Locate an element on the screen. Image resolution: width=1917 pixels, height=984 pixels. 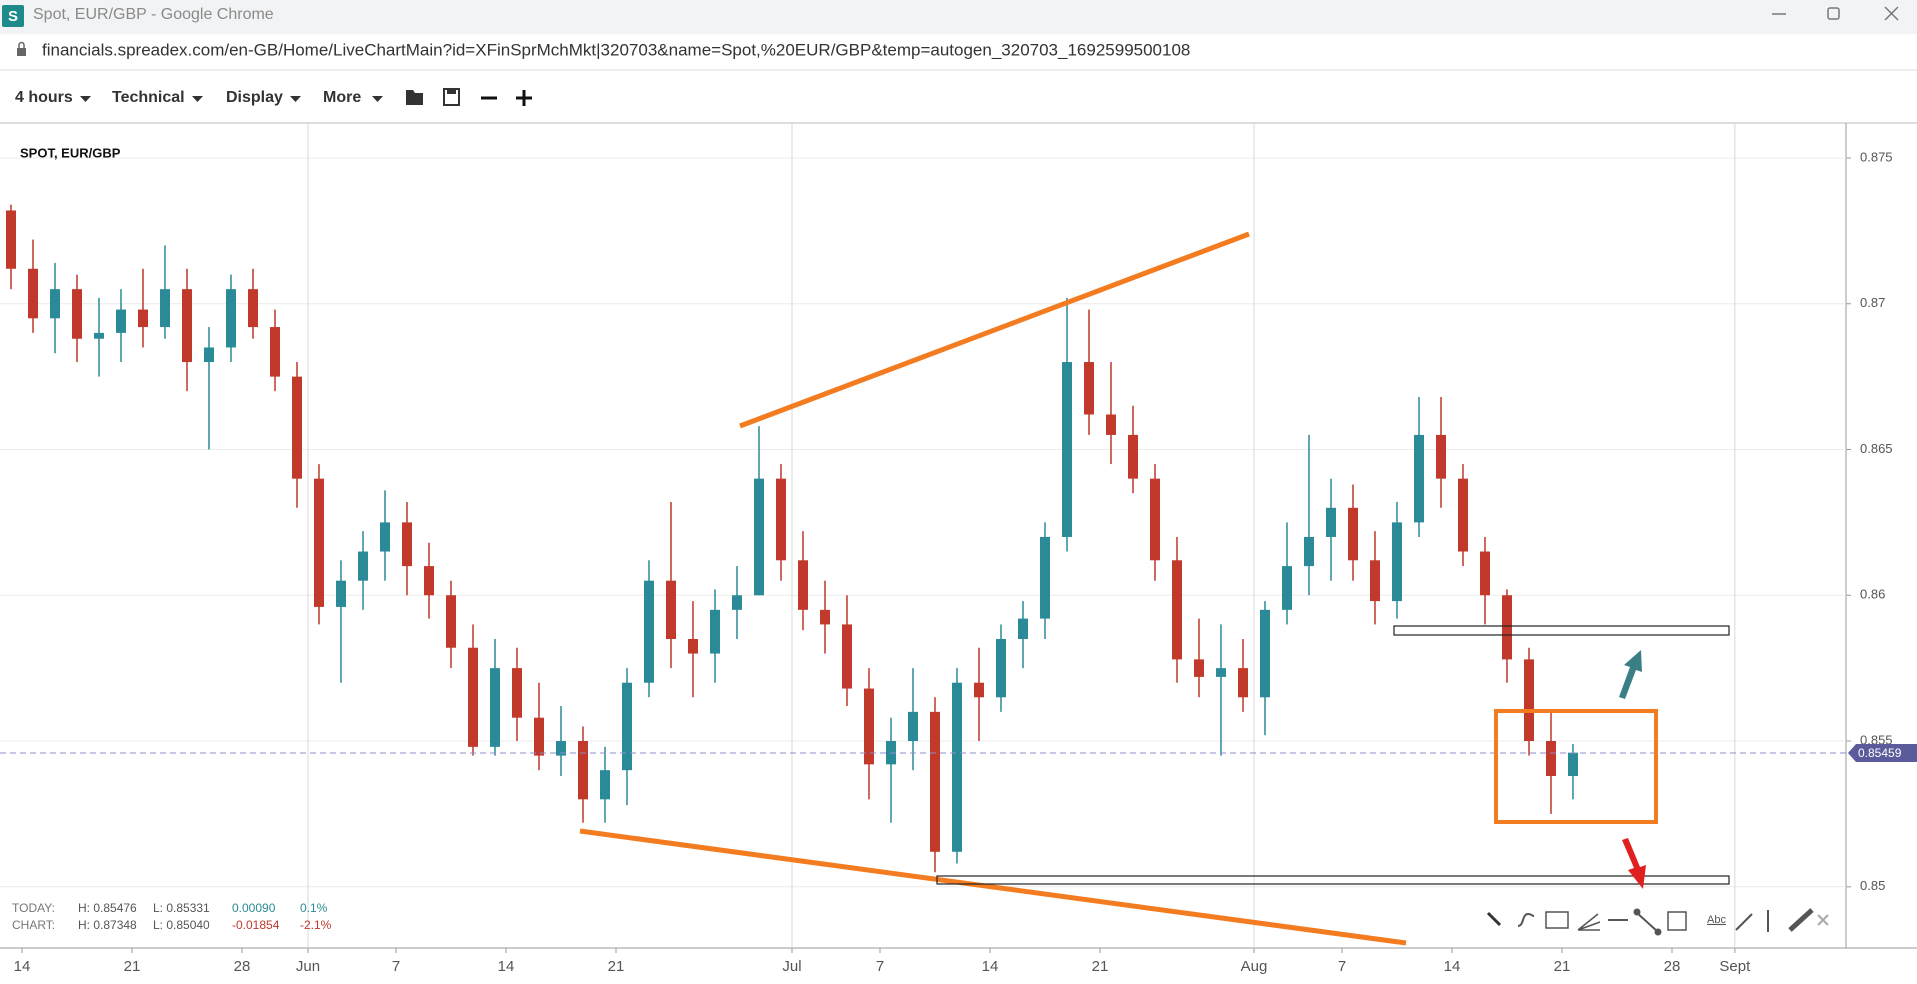
stats-high: H: 0.87348 is located at coordinates (107, 925).